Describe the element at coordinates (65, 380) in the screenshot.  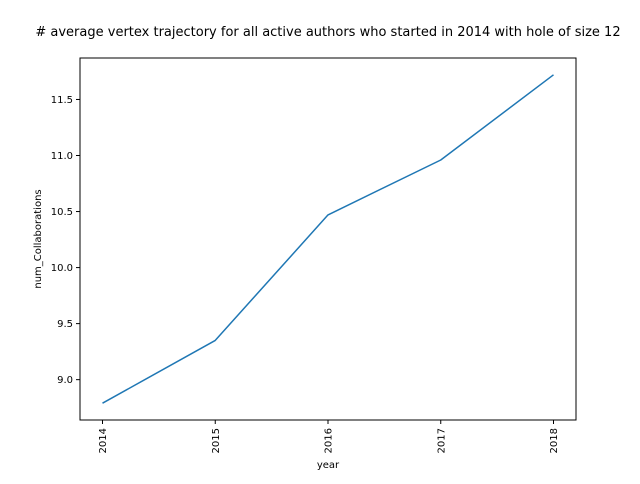
I see `y-tick-label: 9.0` at that location.